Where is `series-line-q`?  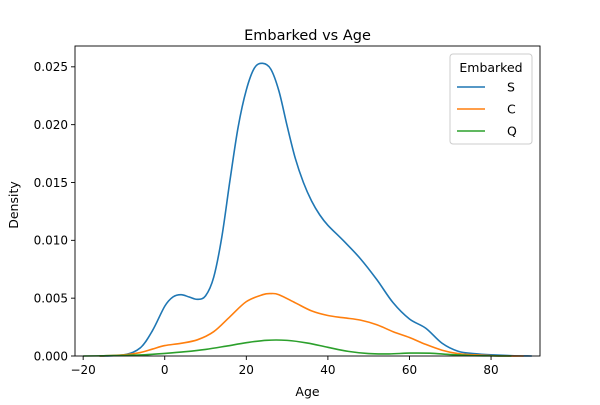
series-line-q is located at coordinates (297, 348).